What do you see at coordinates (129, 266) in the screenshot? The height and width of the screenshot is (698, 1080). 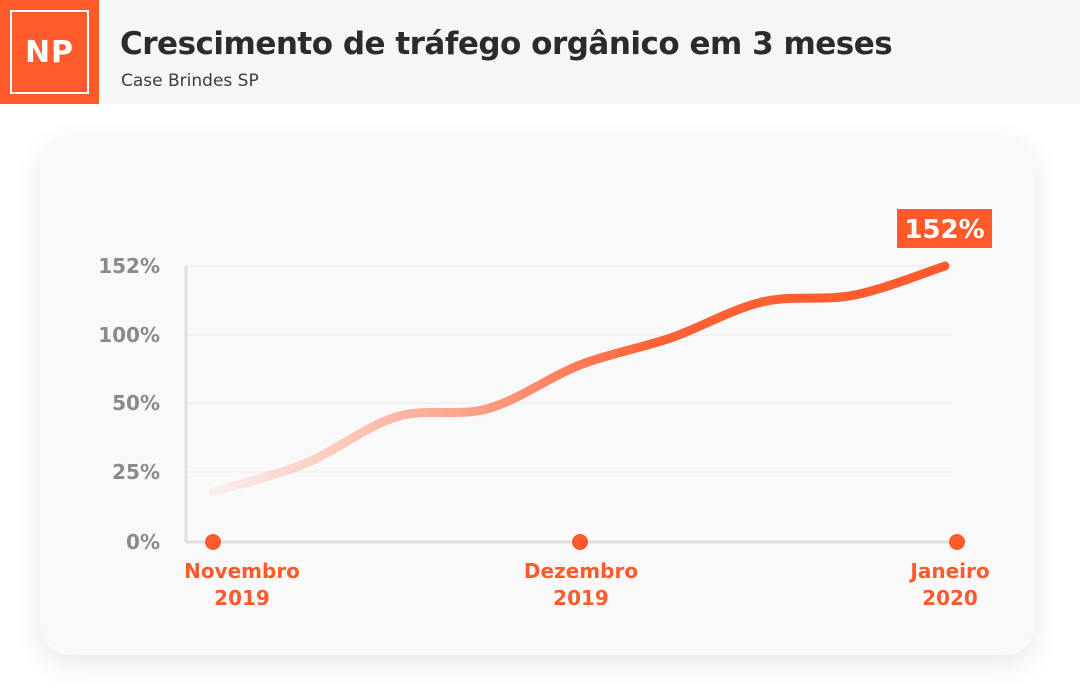 I see `y-tick-label: 152%` at bounding box center [129, 266].